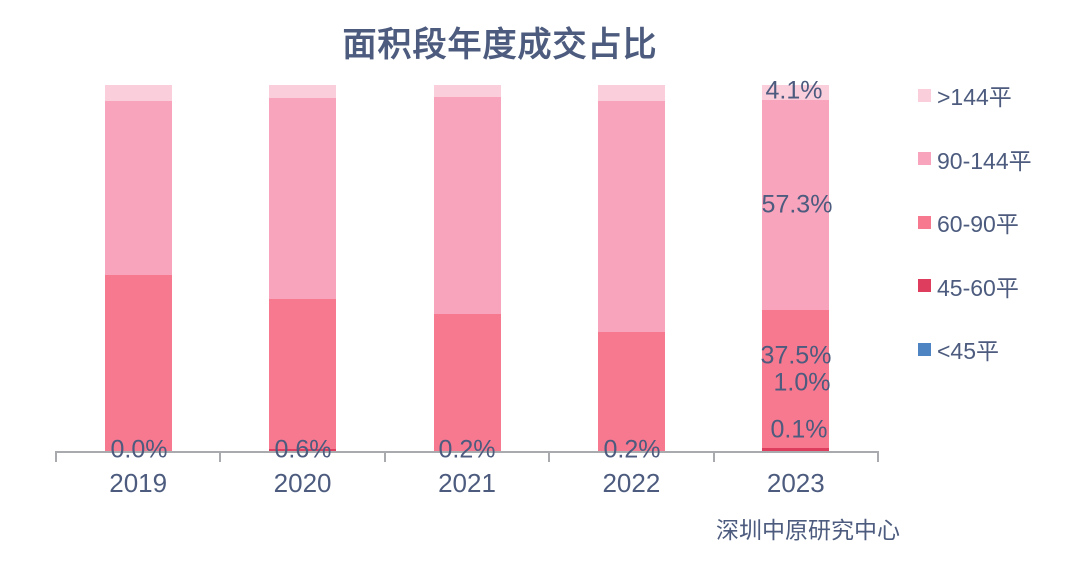 This screenshot has width=1080, height=566. I want to click on bar-segment-2019-60-90平, so click(138, 363).